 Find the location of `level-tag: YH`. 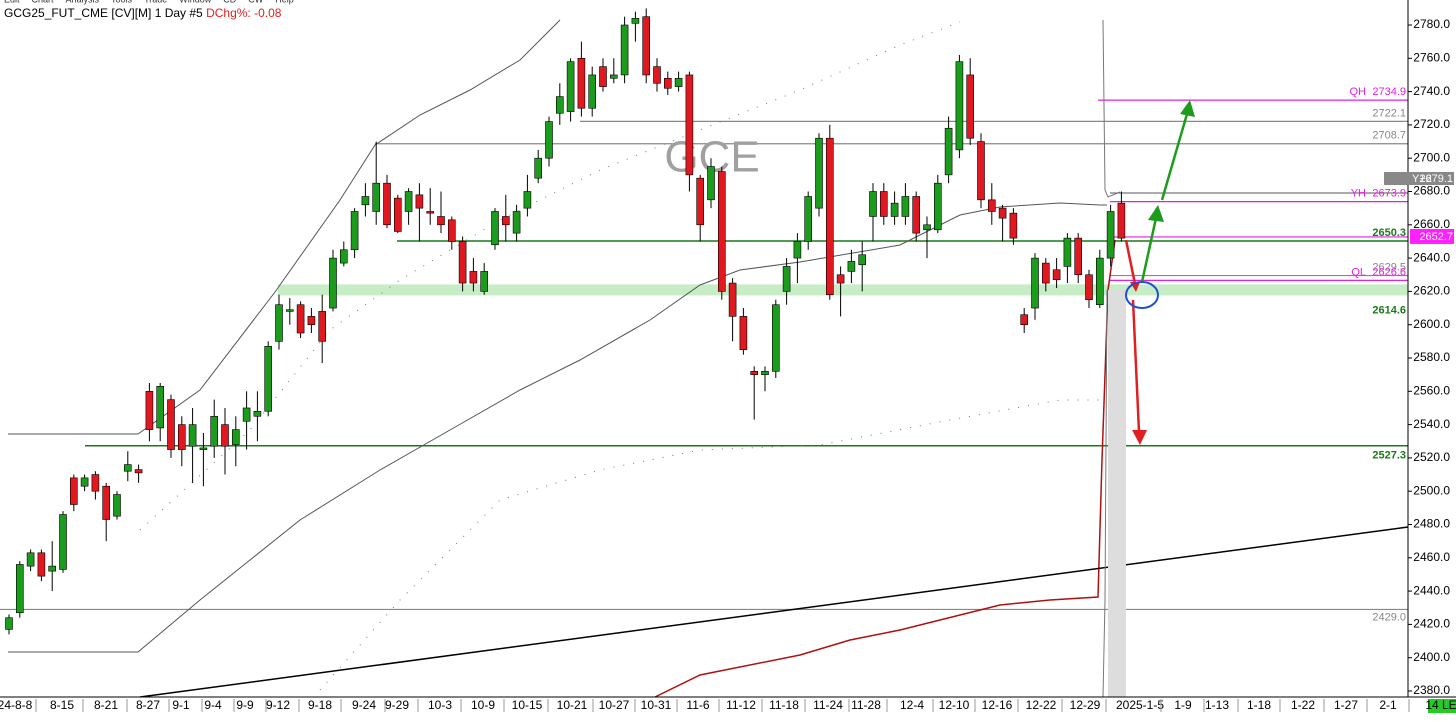

level-tag: YH is located at coordinates (1358, 194).